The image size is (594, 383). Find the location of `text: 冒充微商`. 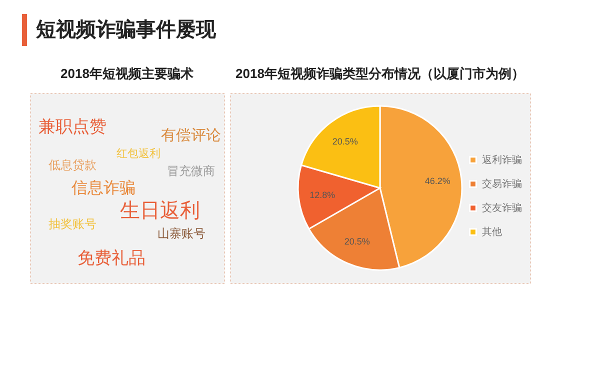

text: 冒充微商 is located at coordinates (191, 171).